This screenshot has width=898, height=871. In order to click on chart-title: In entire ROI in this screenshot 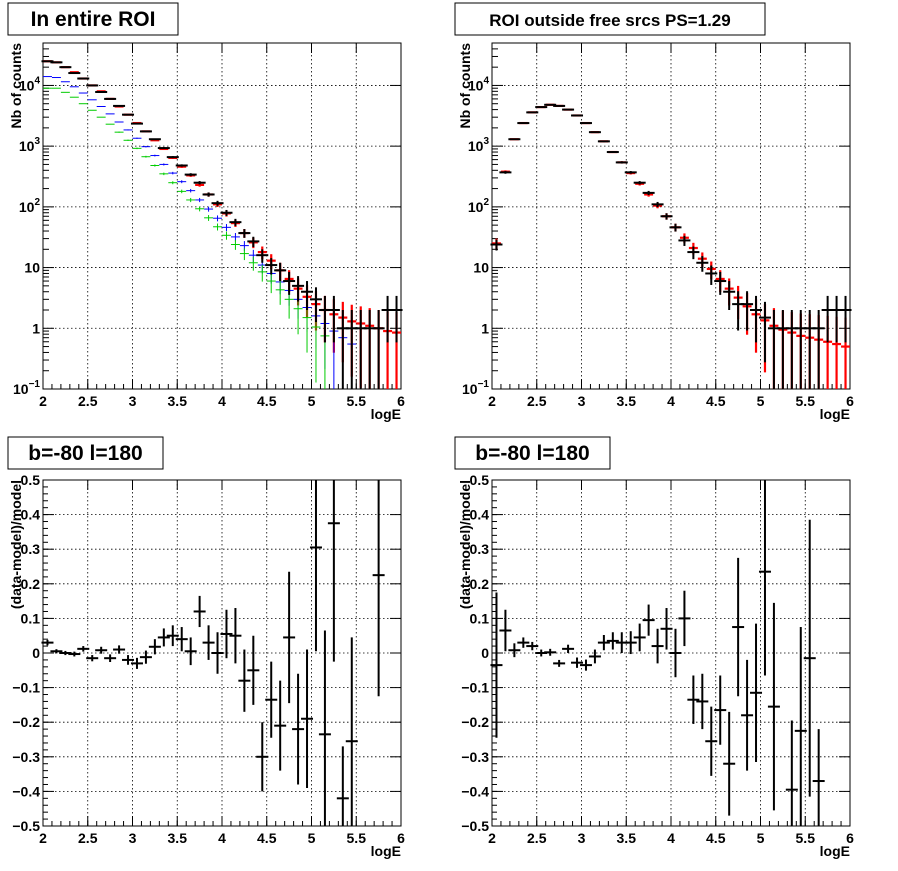, I will do `click(93, 19)`.